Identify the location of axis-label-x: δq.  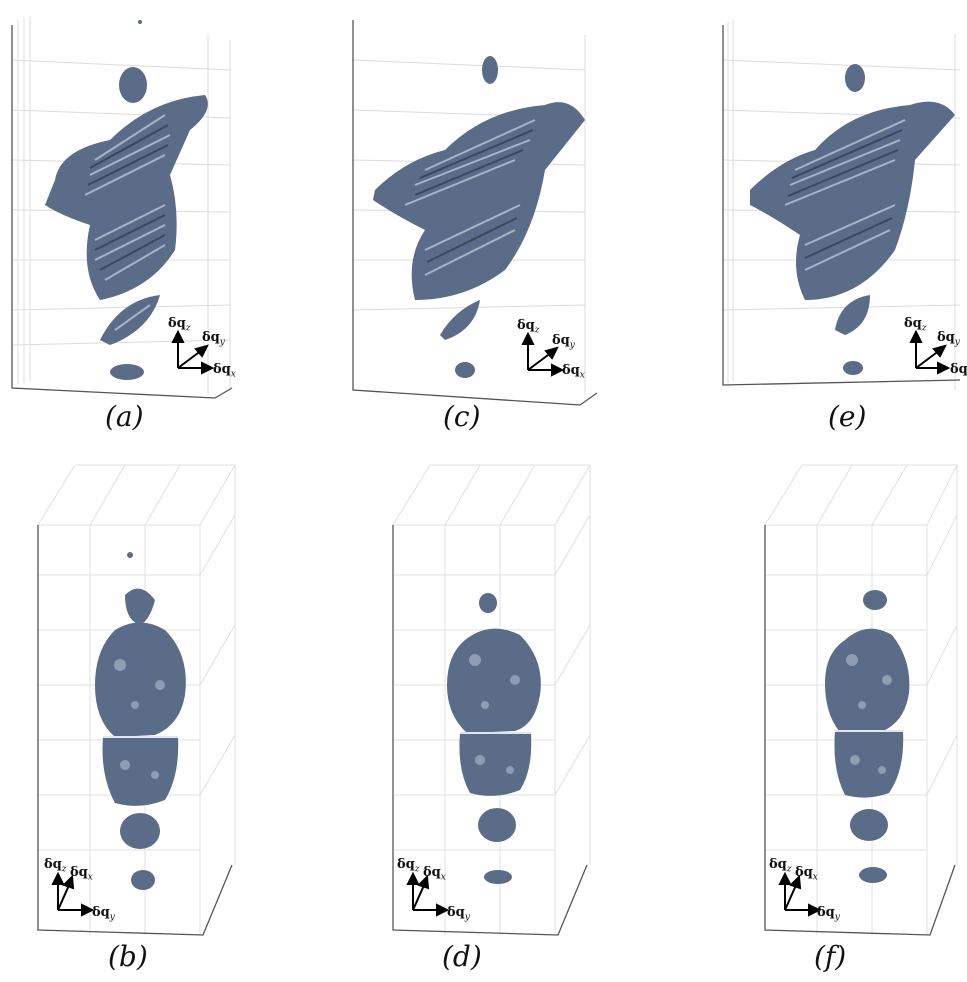
(958, 369).